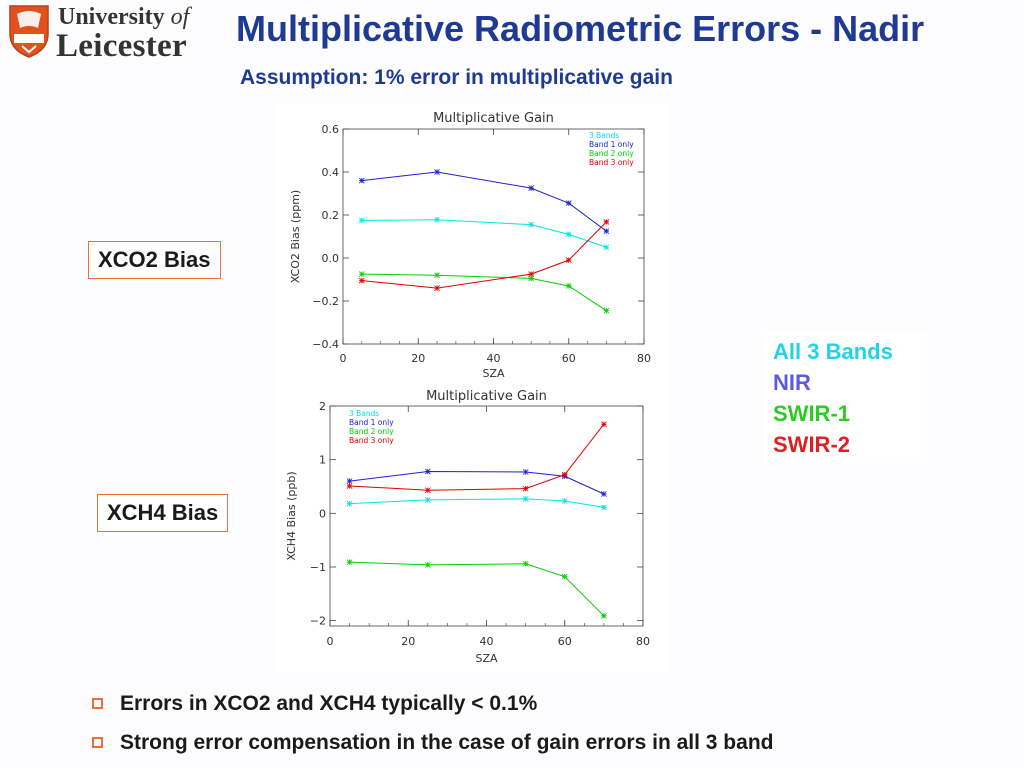  What do you see at coordinates (124, 17) in the screenshot?
I see `logo-wordmark-top: University of` at bounding box center [124, 17].